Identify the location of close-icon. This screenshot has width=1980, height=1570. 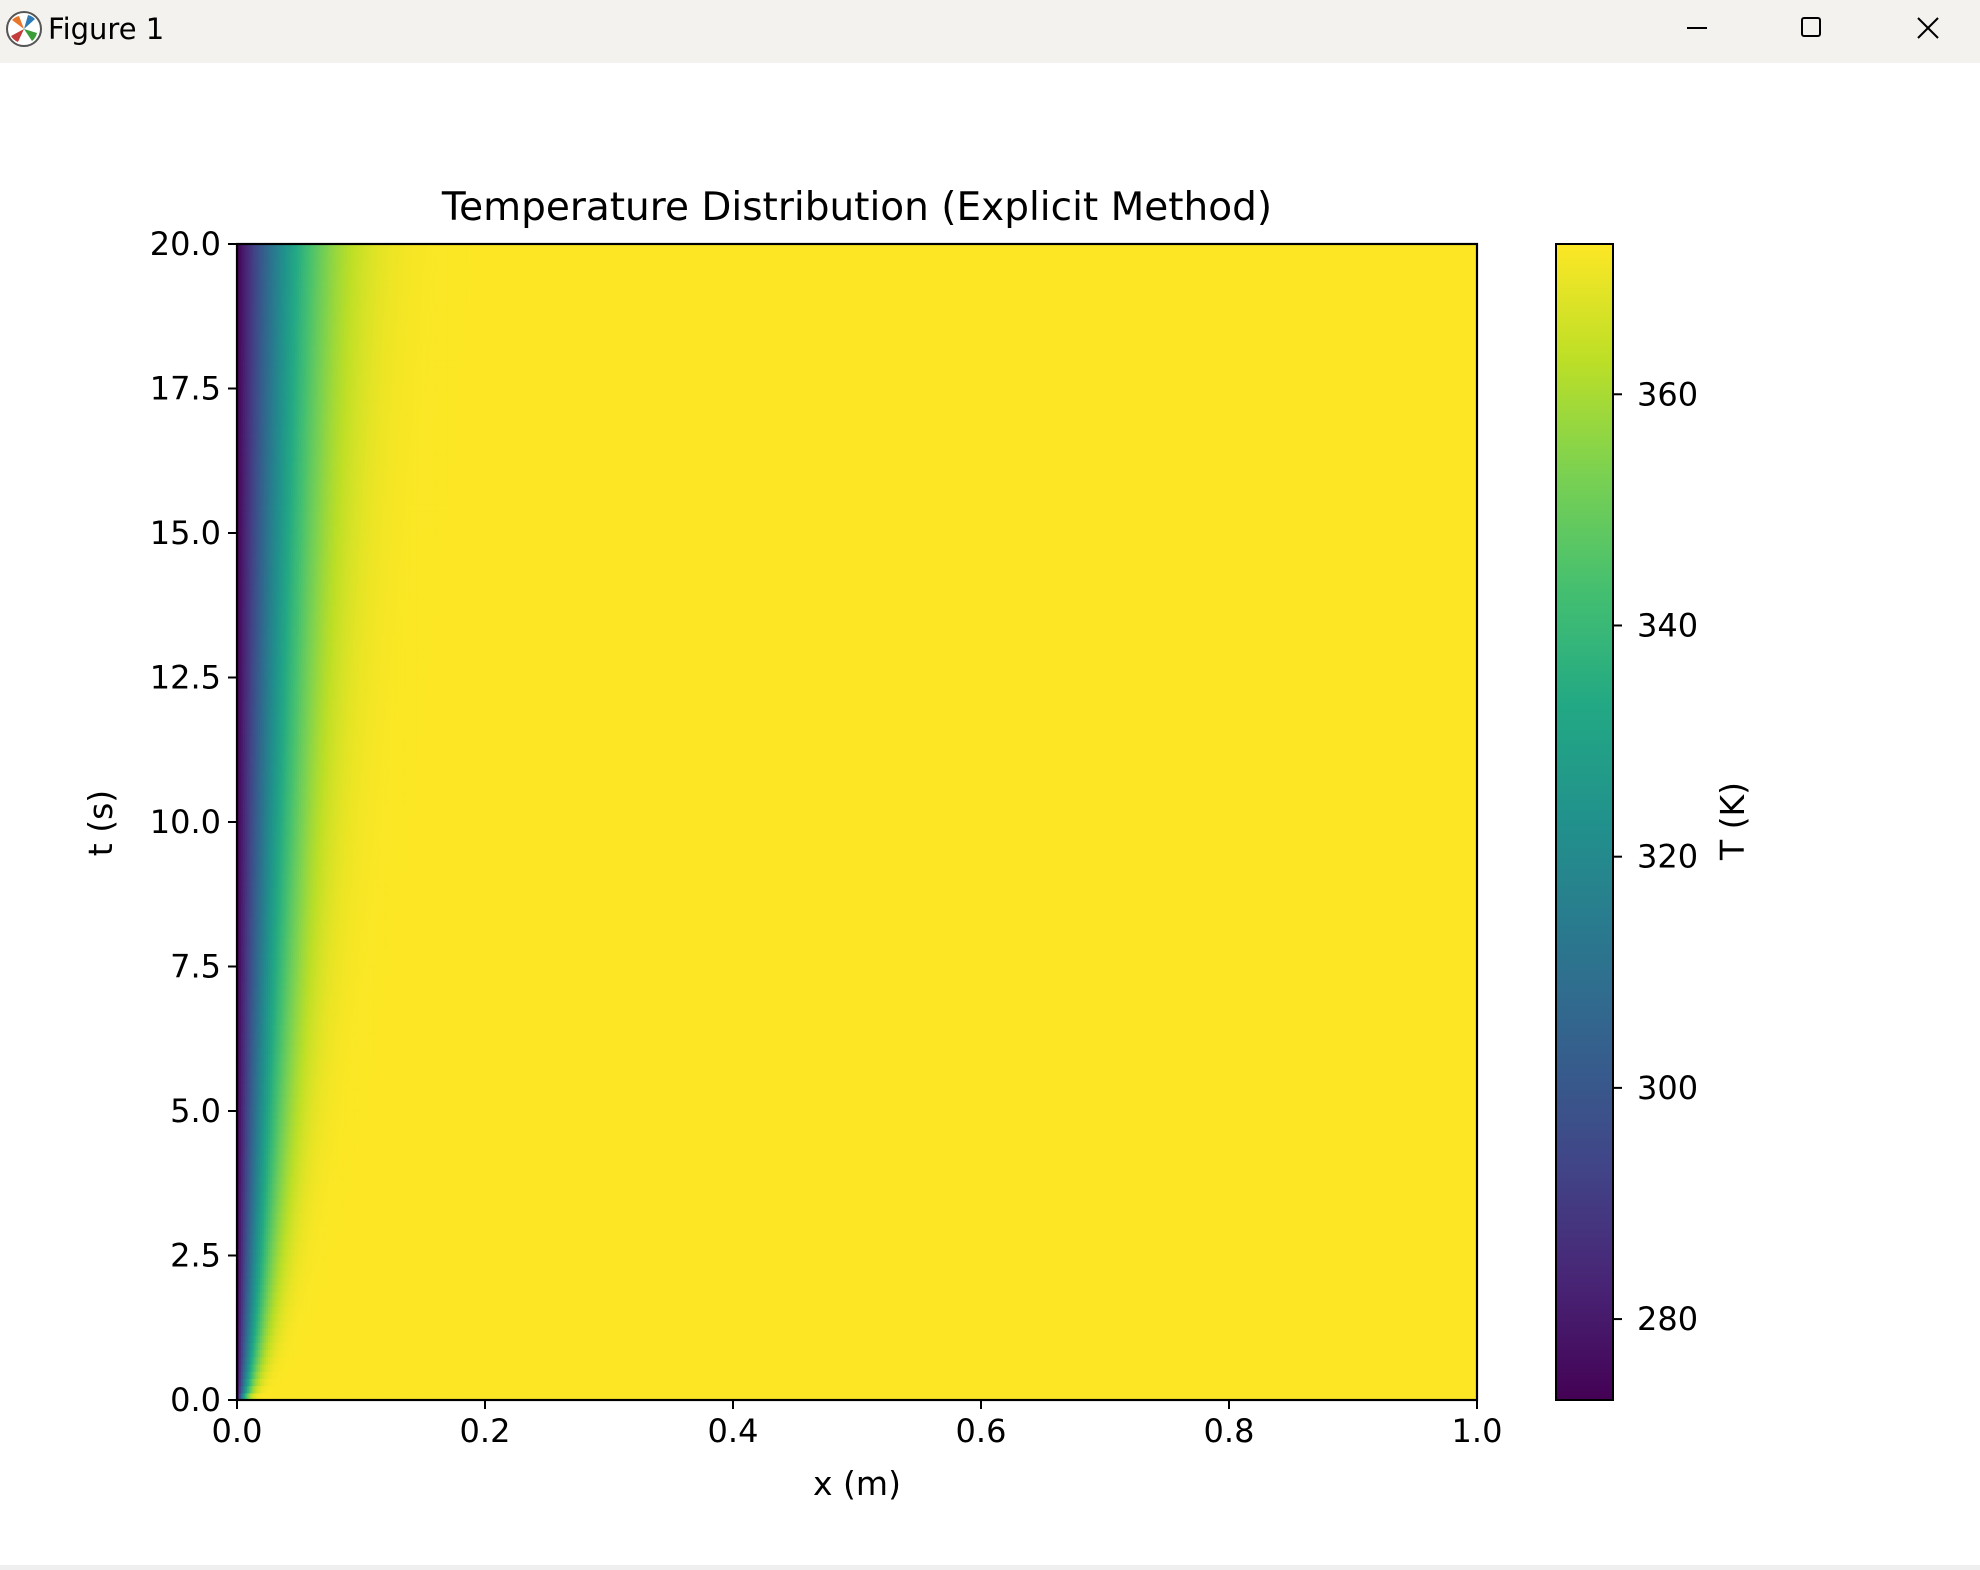
(1928, 30).